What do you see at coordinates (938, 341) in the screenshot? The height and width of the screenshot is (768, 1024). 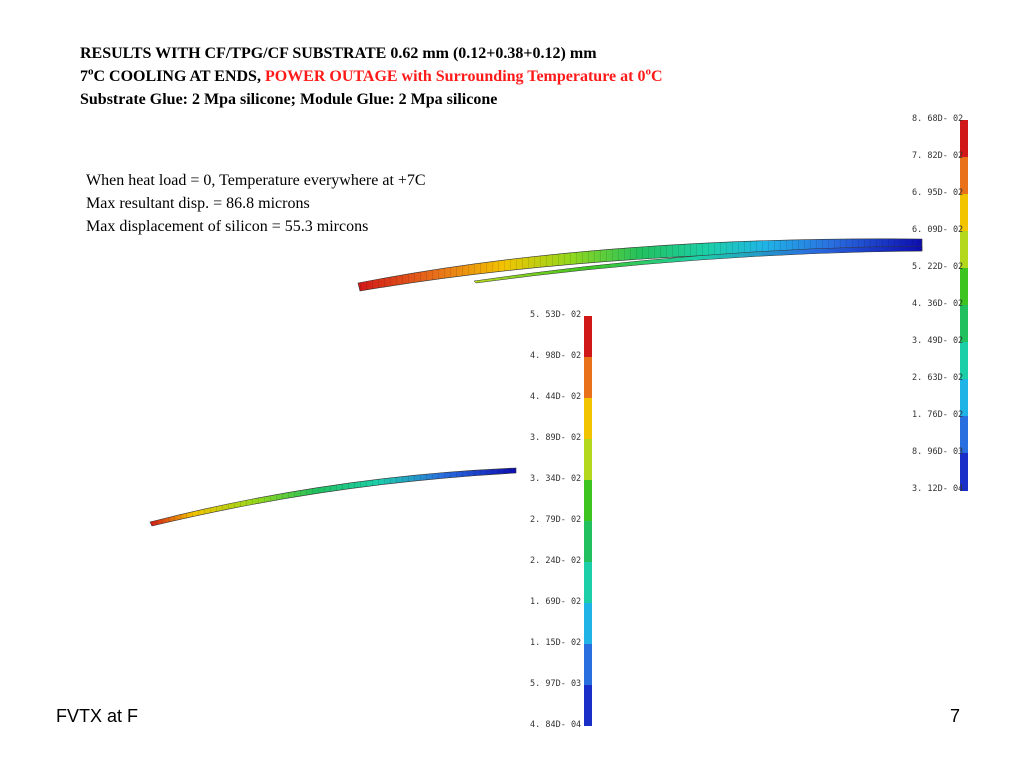 I see `top-legend-label: 3. 49D- 02` at bounding box center [938, 341].